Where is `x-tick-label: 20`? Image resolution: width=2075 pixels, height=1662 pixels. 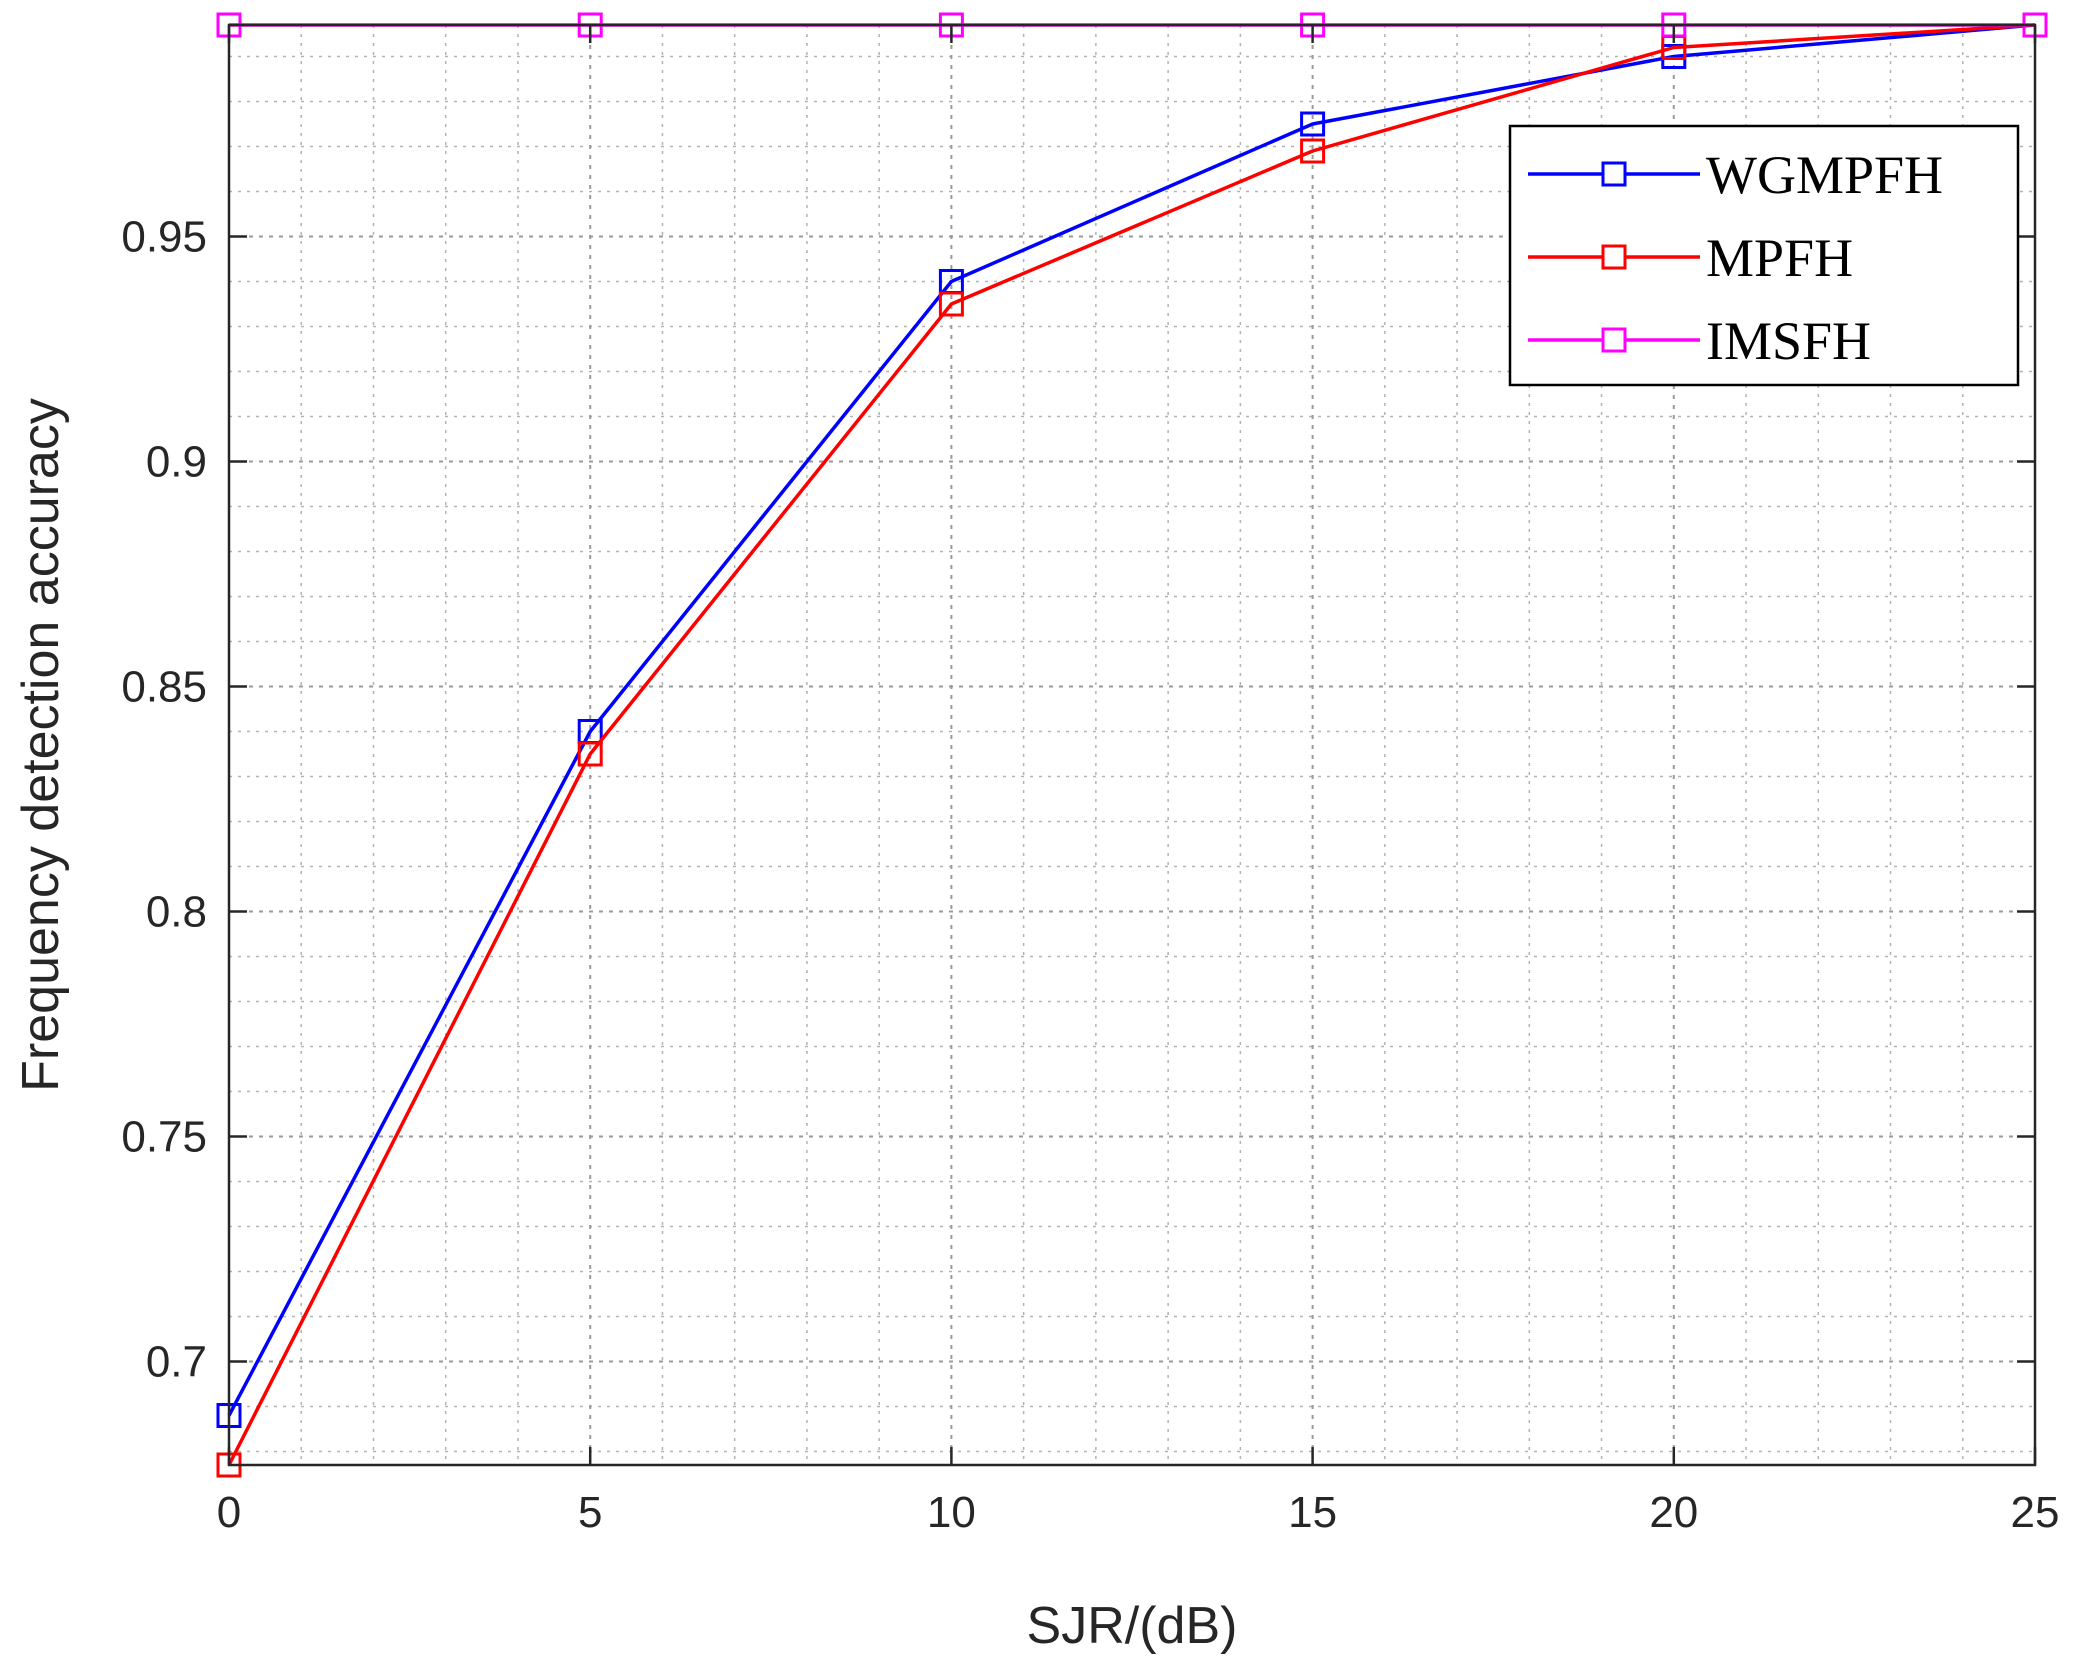
x-tick-label: 20 is located at coordinates (1673, 1512).